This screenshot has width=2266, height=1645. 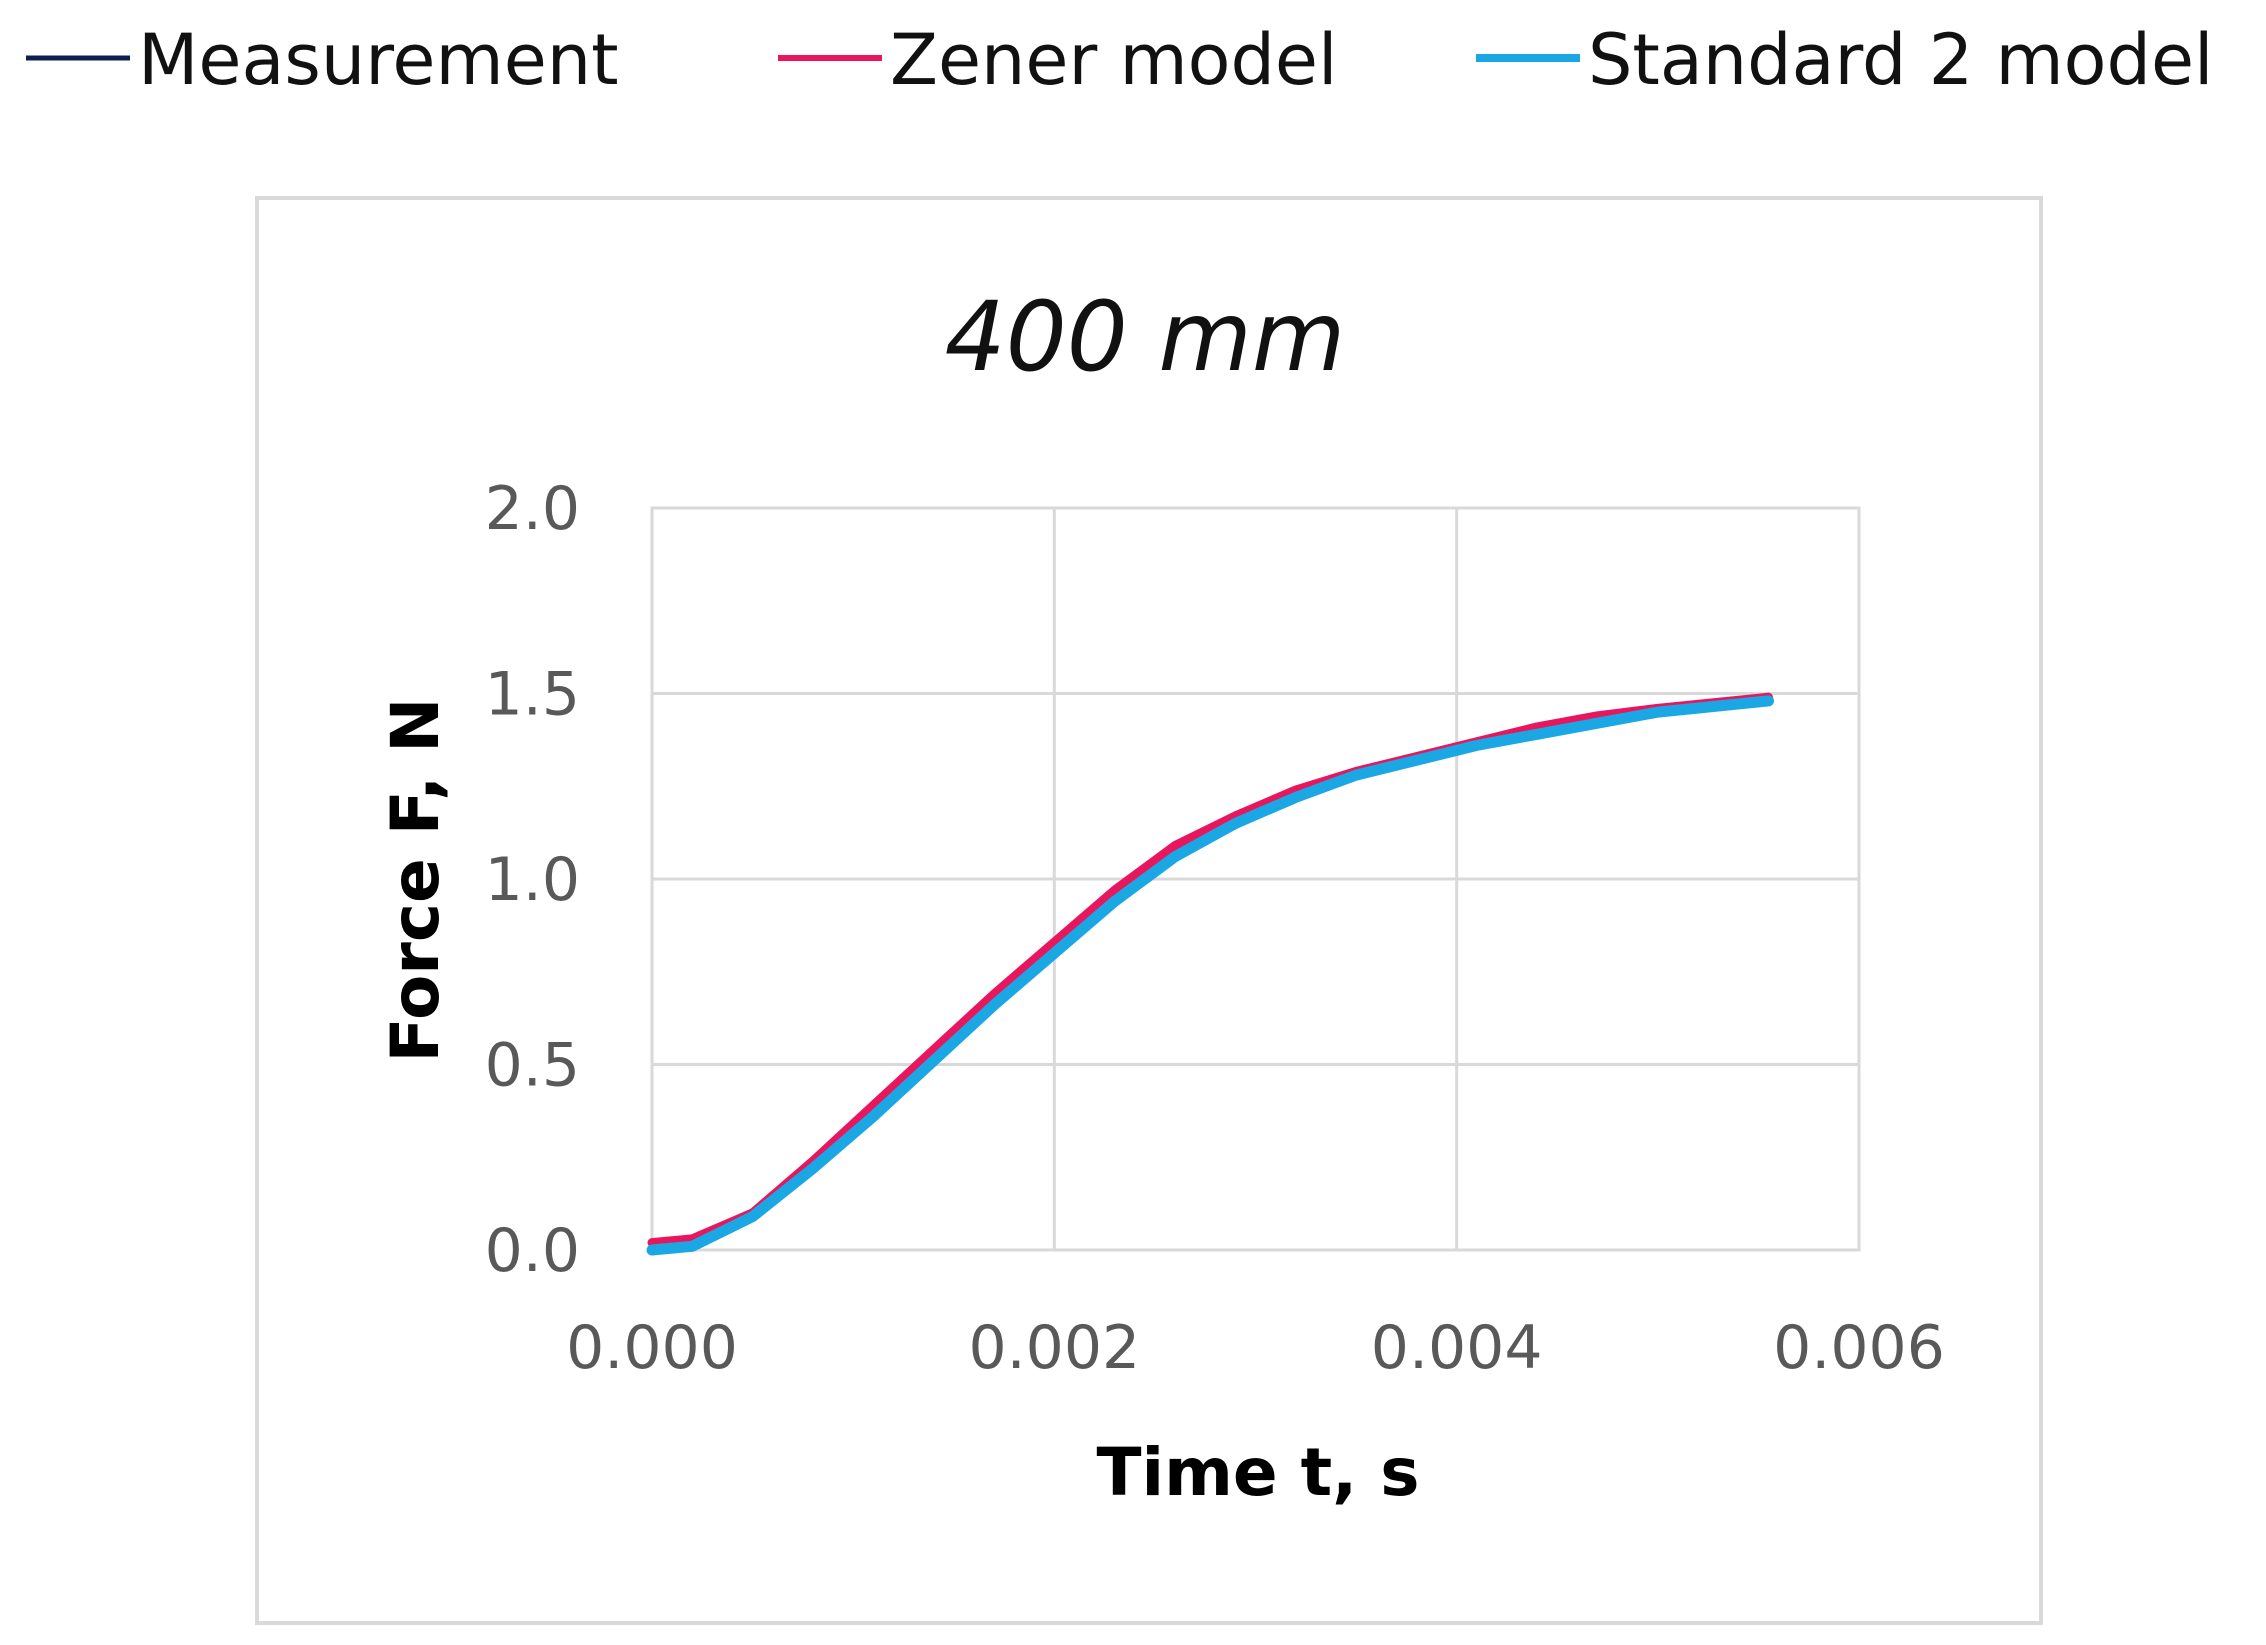 I want to click on y-tick-label: 0.0, so click(x=532, y=1251).